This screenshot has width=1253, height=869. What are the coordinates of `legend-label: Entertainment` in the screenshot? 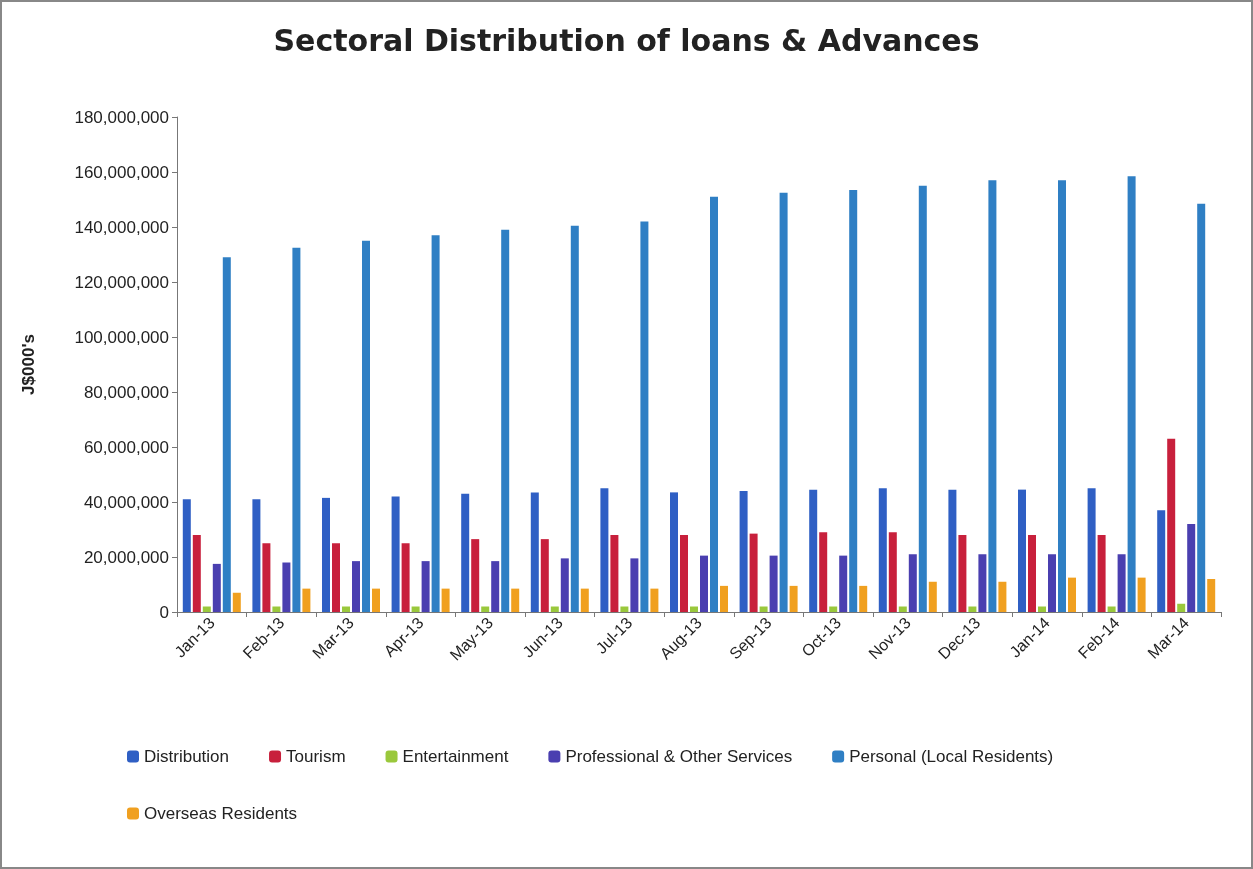 It's located at (455, 756).